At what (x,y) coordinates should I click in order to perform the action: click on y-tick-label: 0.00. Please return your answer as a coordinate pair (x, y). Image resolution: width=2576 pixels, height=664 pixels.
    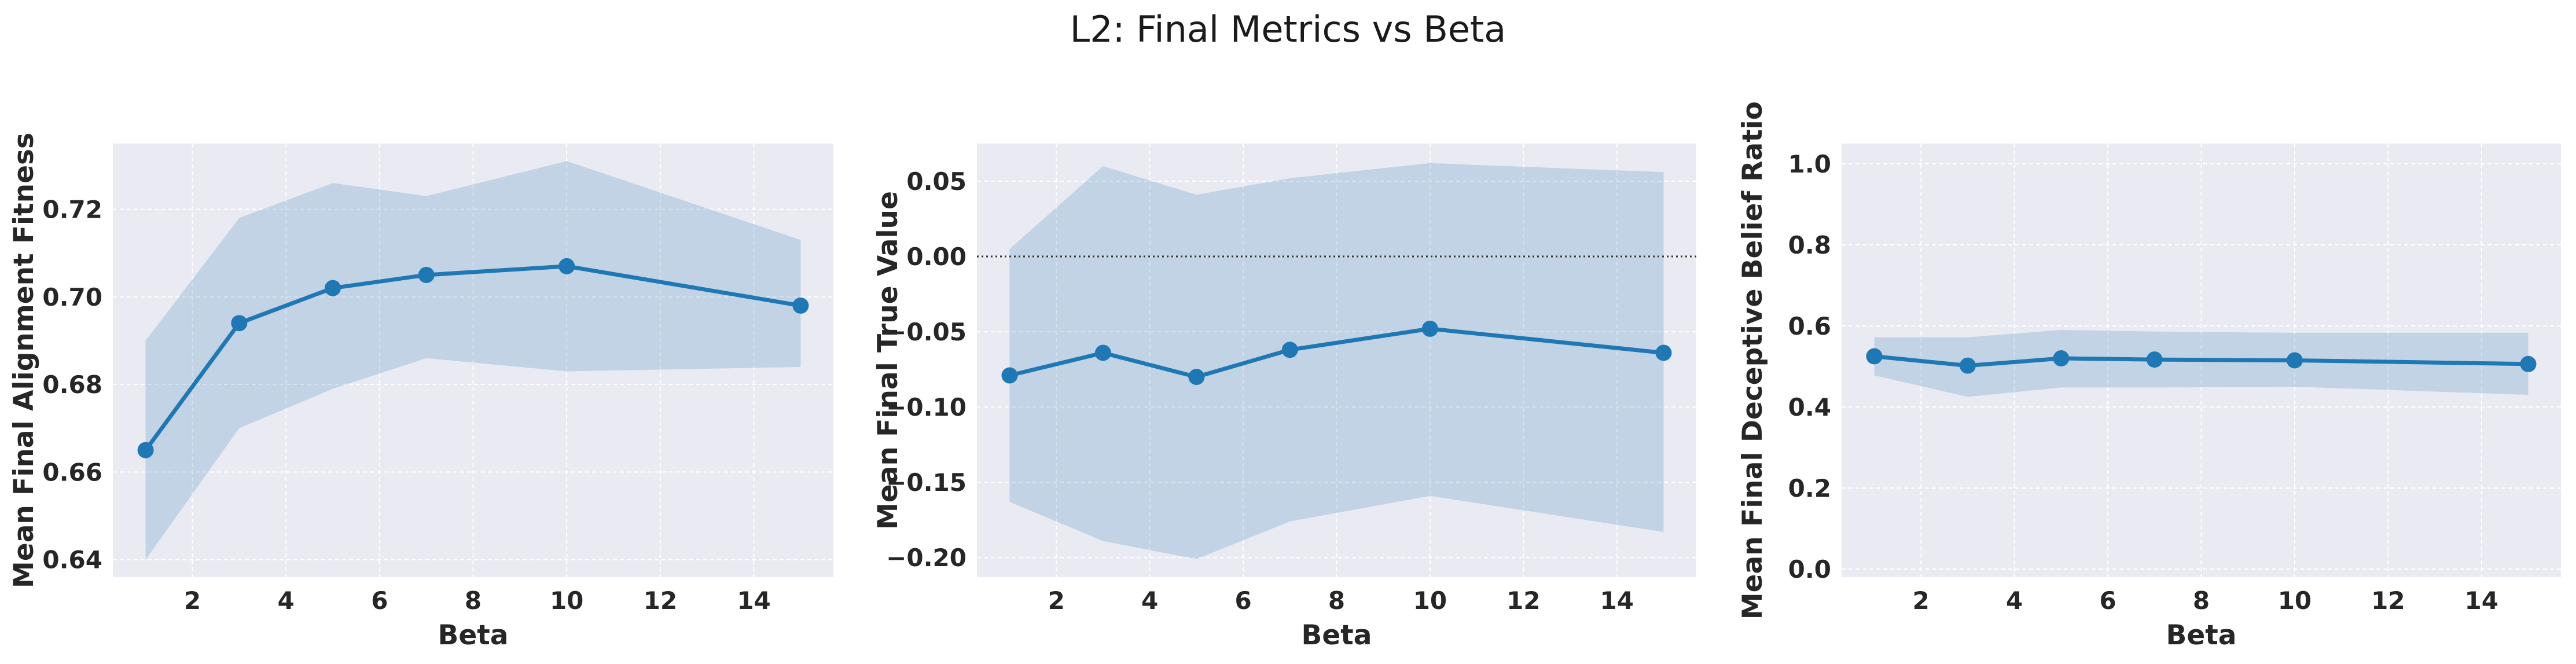
    Looking at the image, I should click on (936, 257).